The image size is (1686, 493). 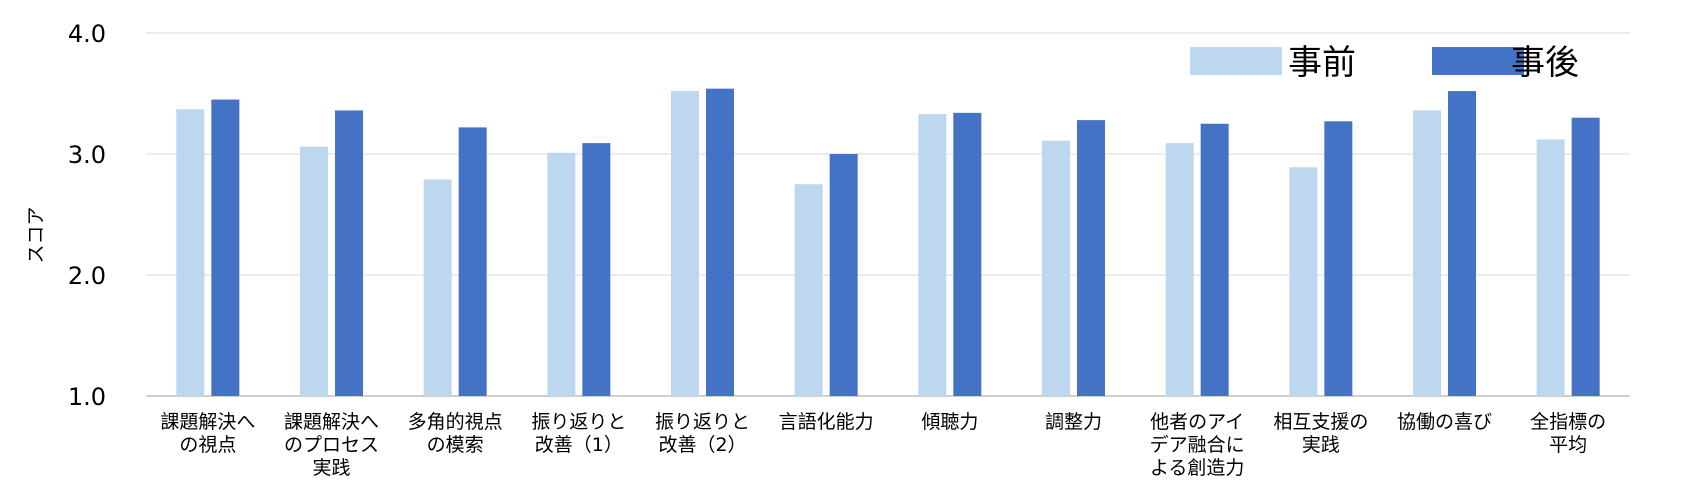 What do you see at coordinates (207, 445) in the screenshot?
I see `x-category-label-line: の視点` at bounding box center [207, 445].